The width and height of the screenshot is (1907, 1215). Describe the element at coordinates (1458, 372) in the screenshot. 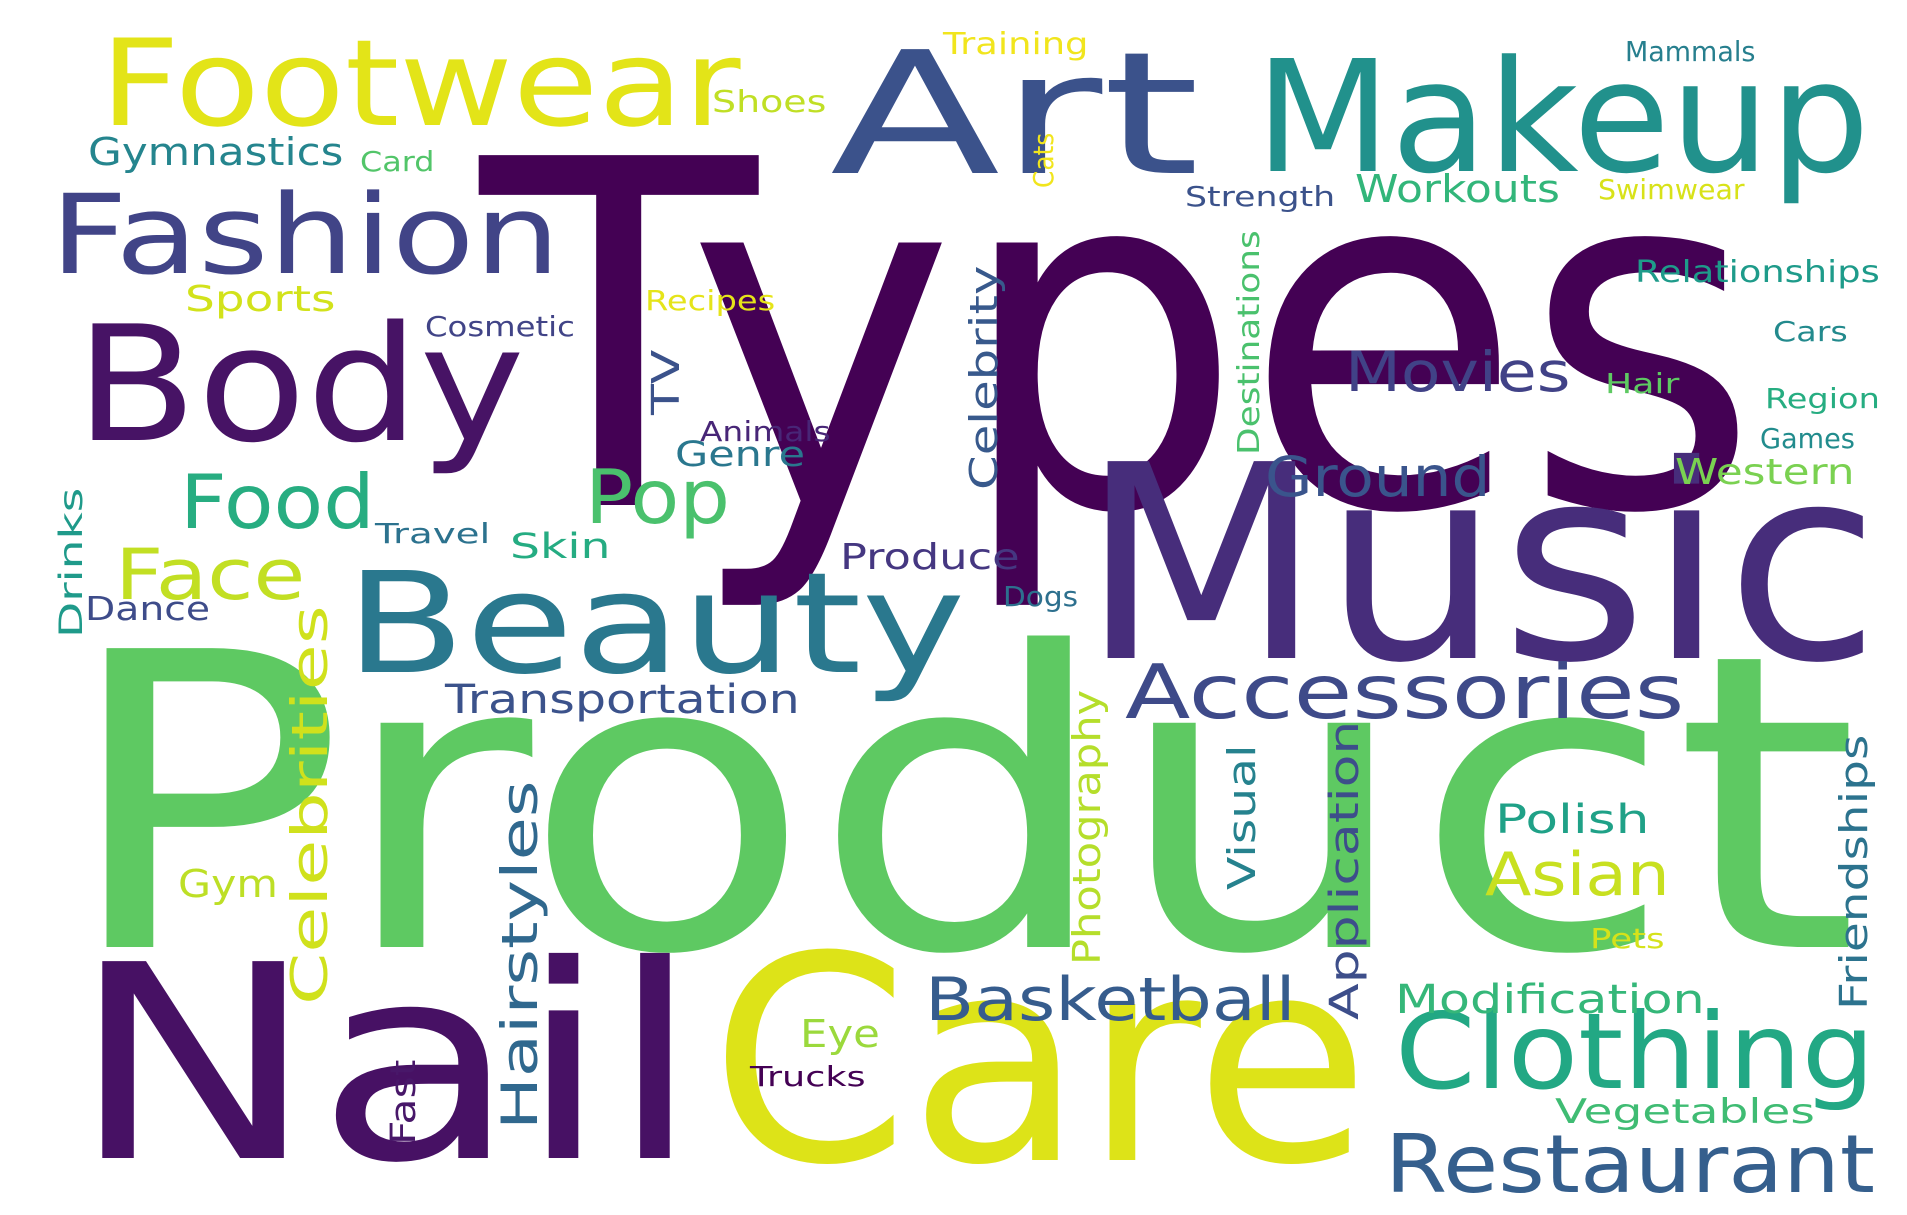

I see `word-movies: Movies` at that location.